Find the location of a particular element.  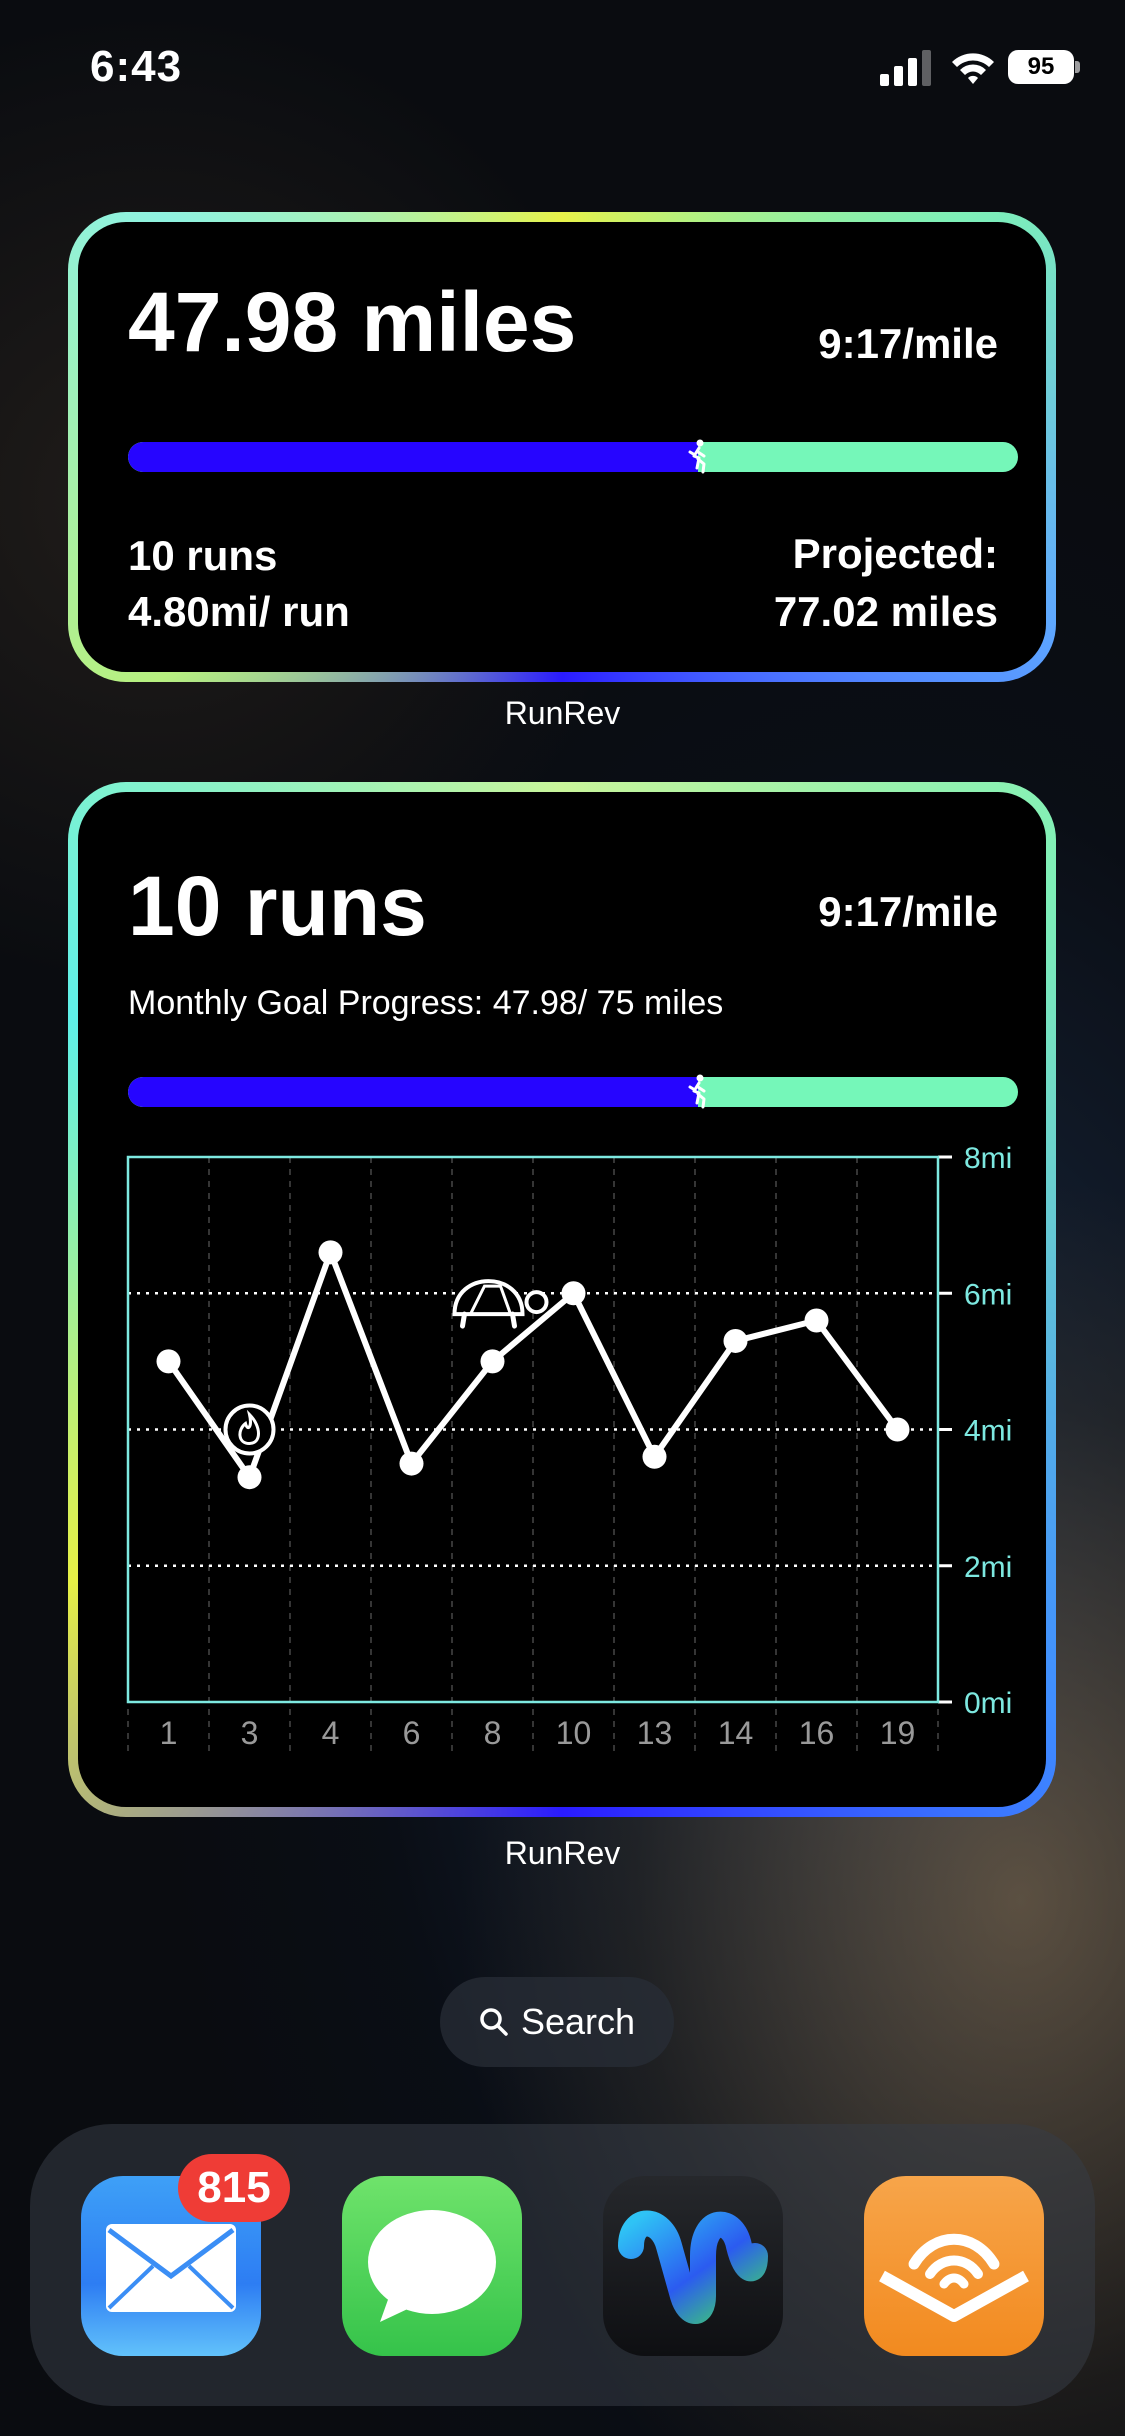

x-tick-label: 19 is located at coordinates (898, 1733).